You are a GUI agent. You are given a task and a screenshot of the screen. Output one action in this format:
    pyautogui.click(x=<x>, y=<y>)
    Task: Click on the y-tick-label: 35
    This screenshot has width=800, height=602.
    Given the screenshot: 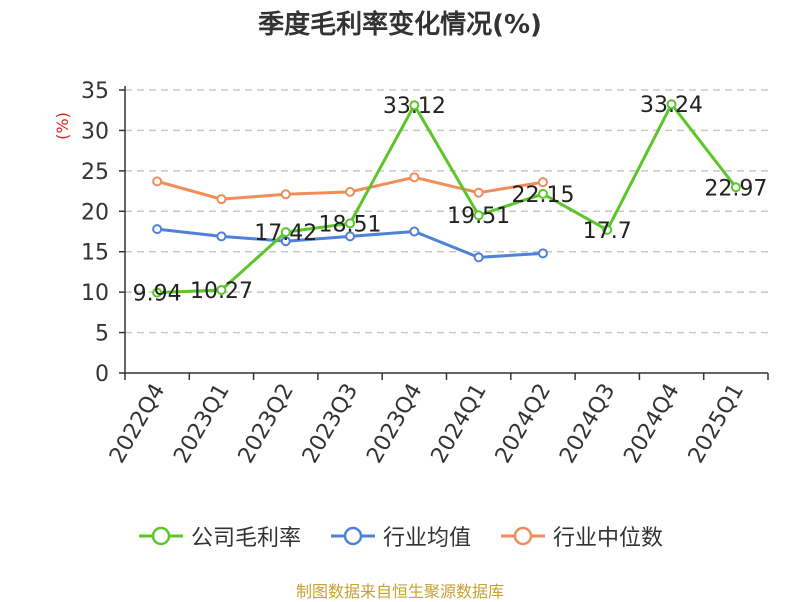 What is the action you would take?
    pyautogui.click(x=95, y=91)
    